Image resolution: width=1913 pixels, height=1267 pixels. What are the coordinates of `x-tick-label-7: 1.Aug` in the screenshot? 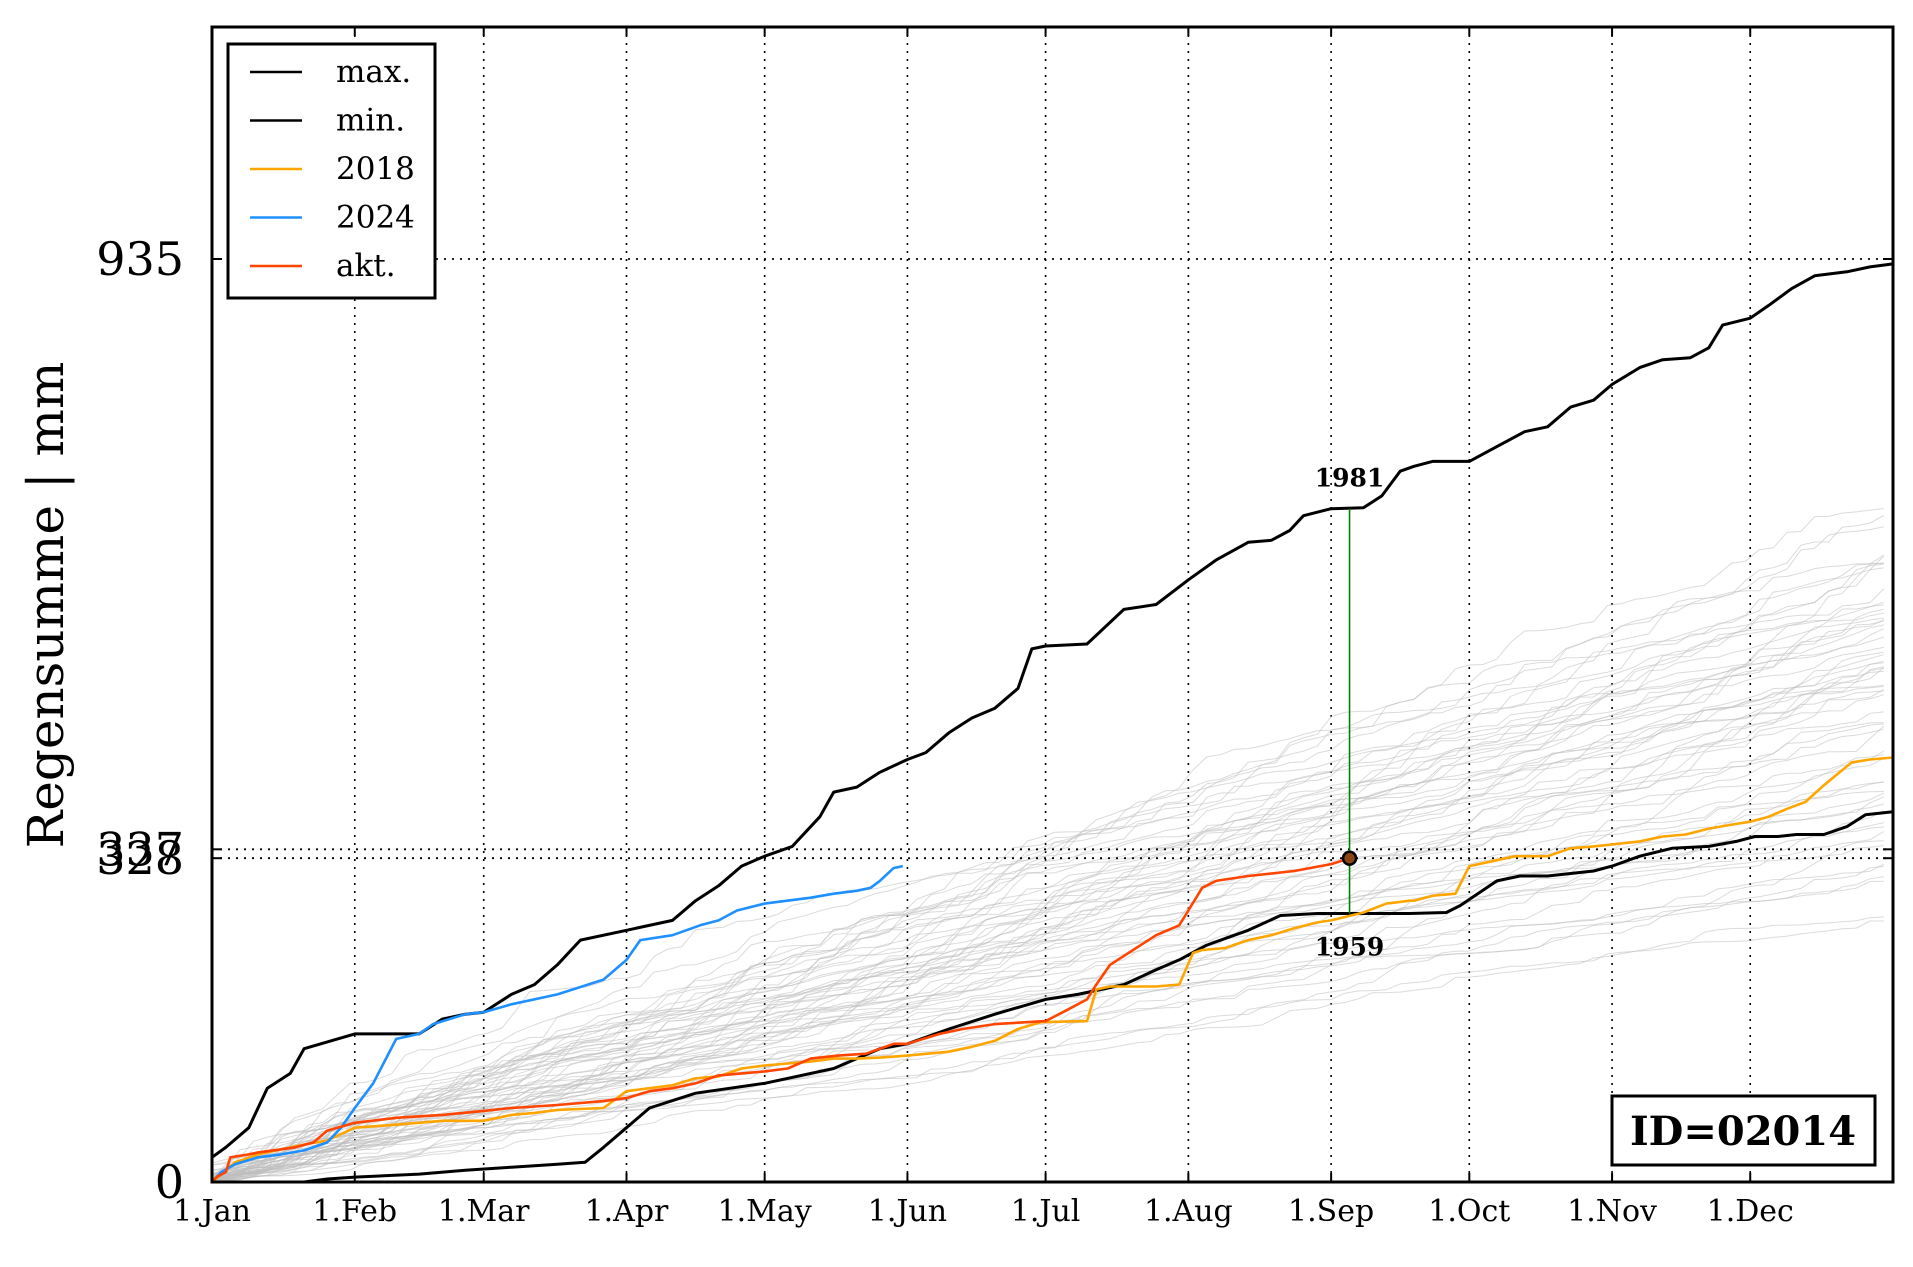 It's located at (1188, 1211).